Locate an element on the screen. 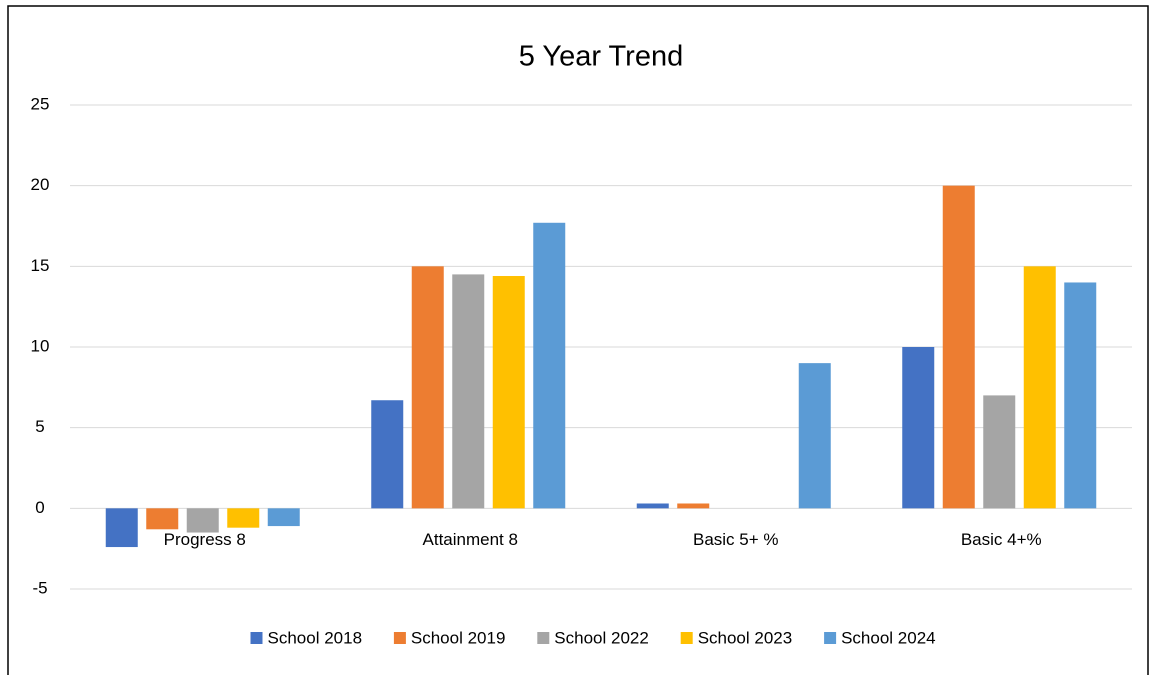 Image resolution: width=1154 pixels, height=675 pixels. y-tick-label: 0 is located at coordinates (39, 507).